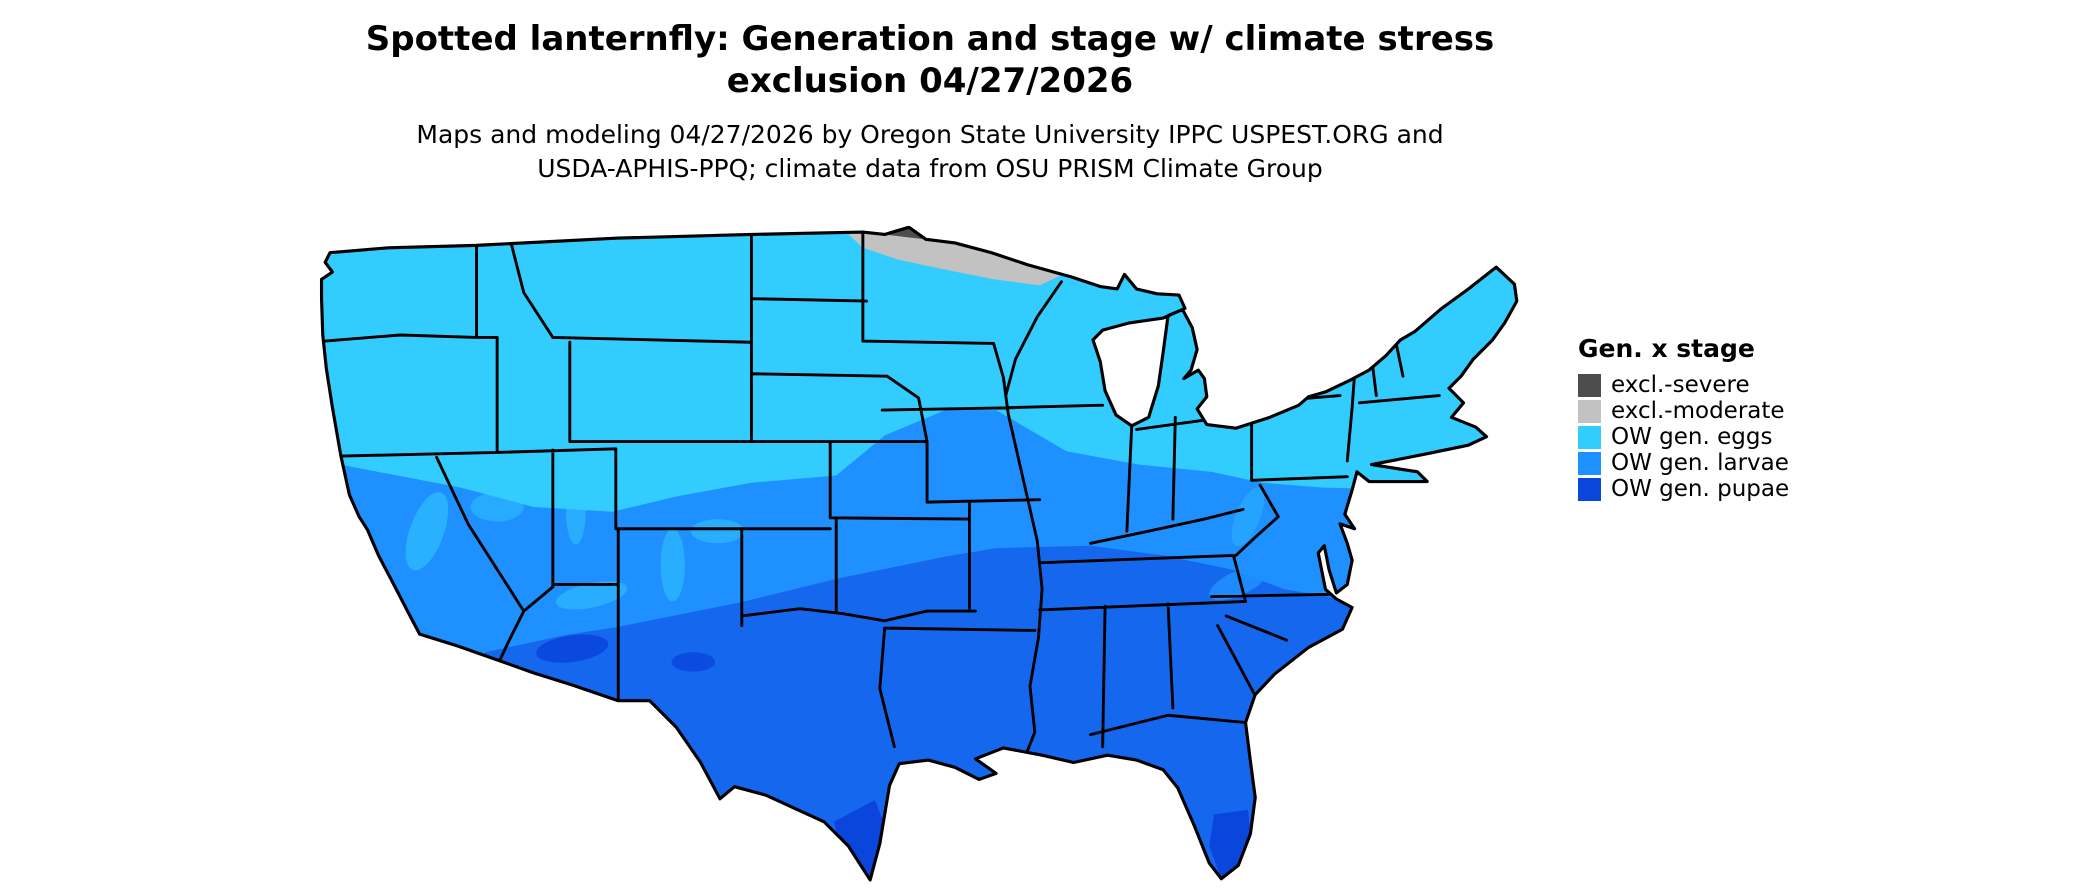 The height and width of the screenshot is (892, 2100). What do you see at coordinates (1680, 385) in the screenshot?
I see `legend-label-excl-severe: excl.-severe` at bounding box center [1680, 385].